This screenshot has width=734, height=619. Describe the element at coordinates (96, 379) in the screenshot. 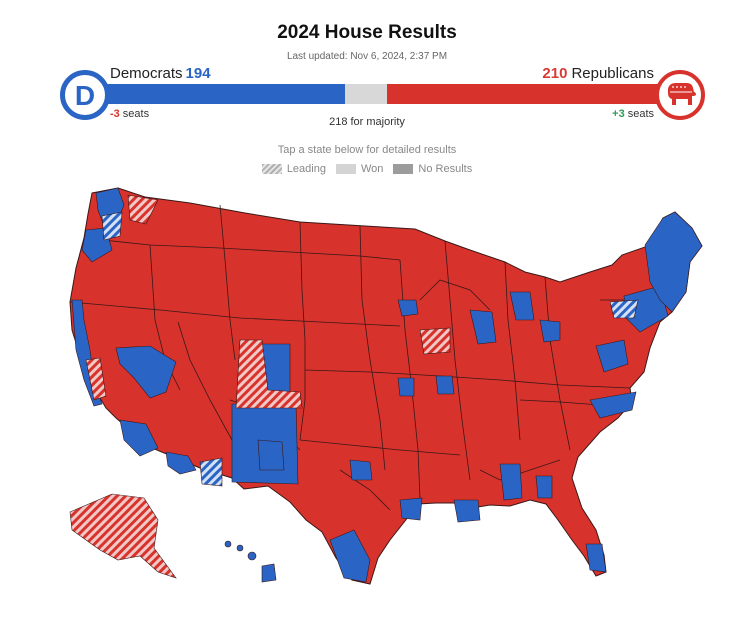

I see `leading-rep-ca` at that location.